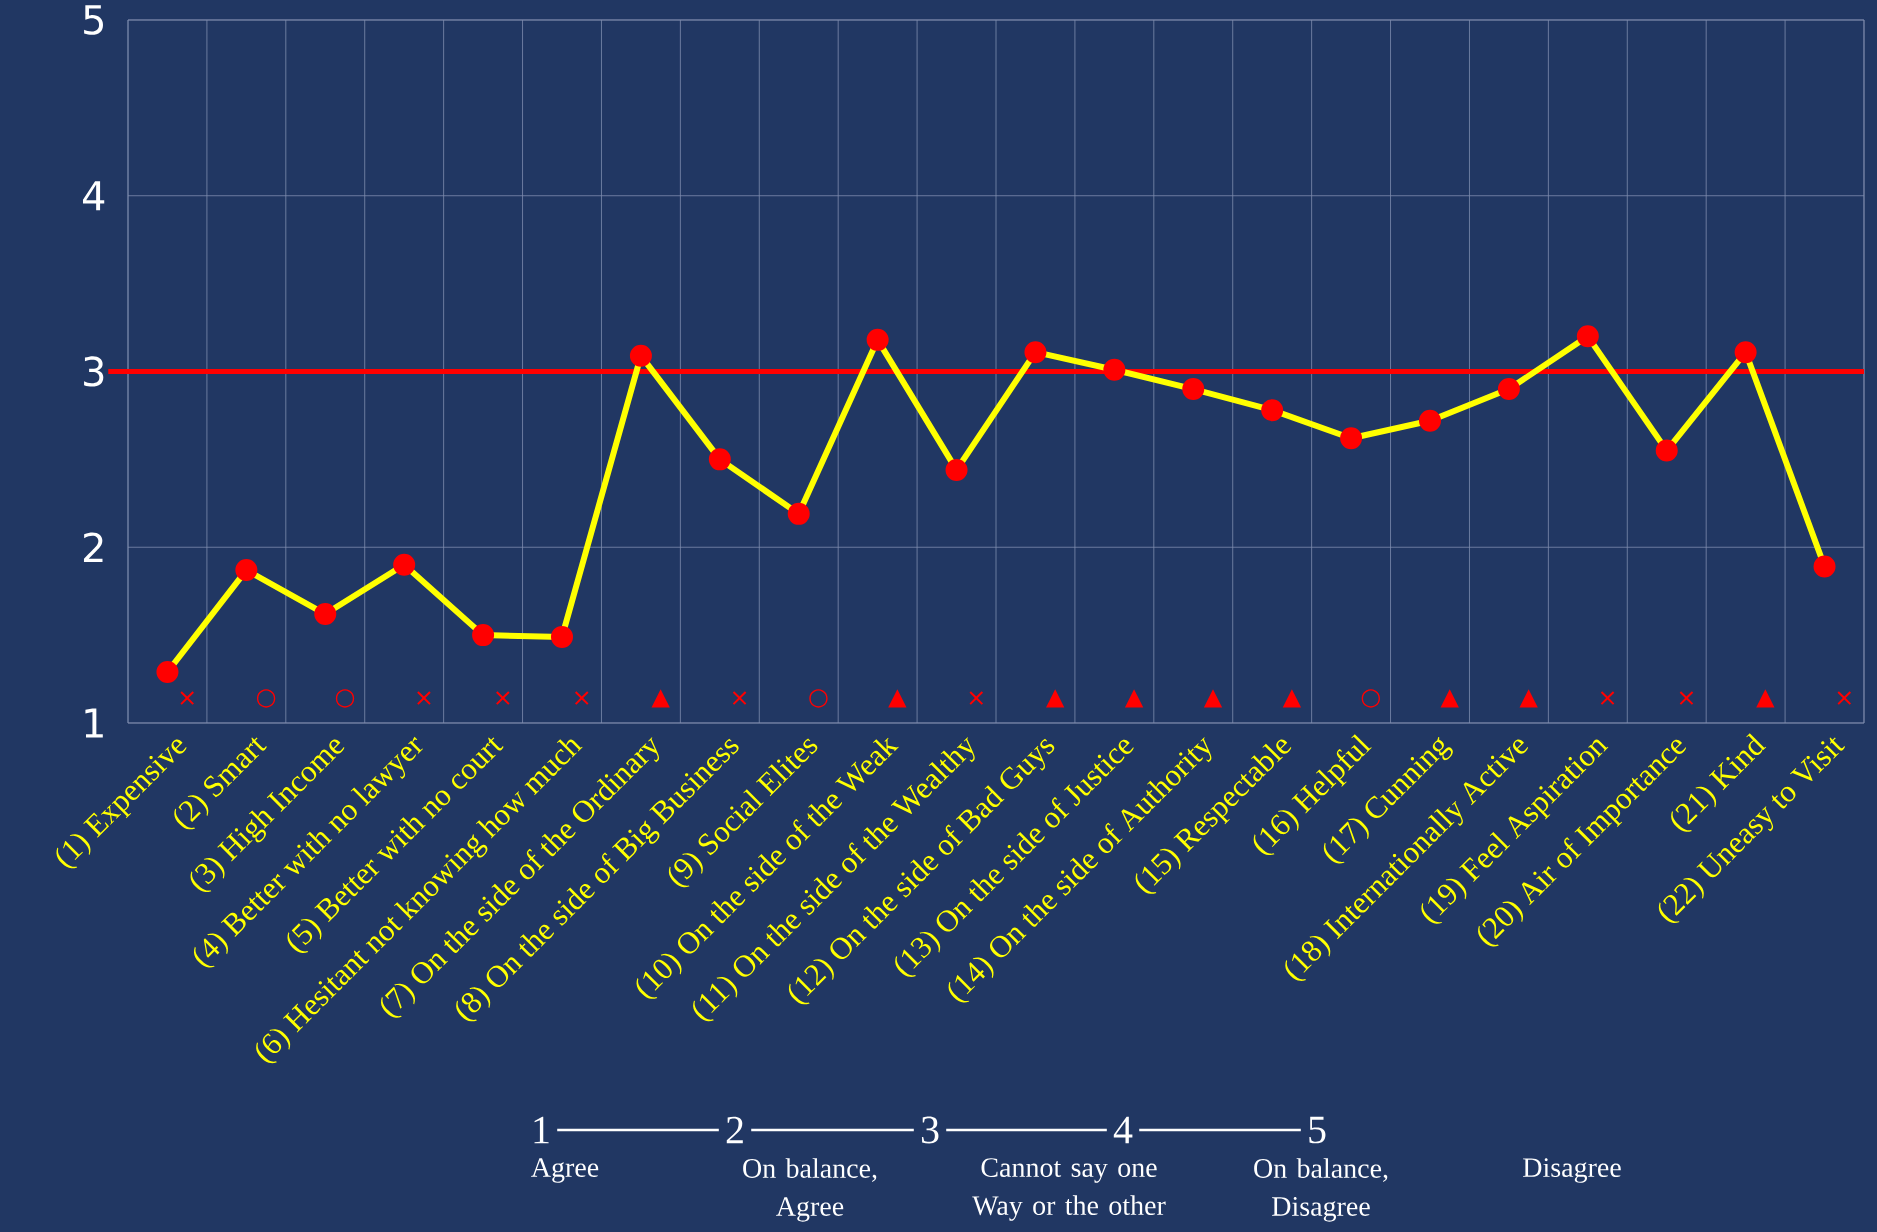  I want to click on text: 1, so click(541, 1130).